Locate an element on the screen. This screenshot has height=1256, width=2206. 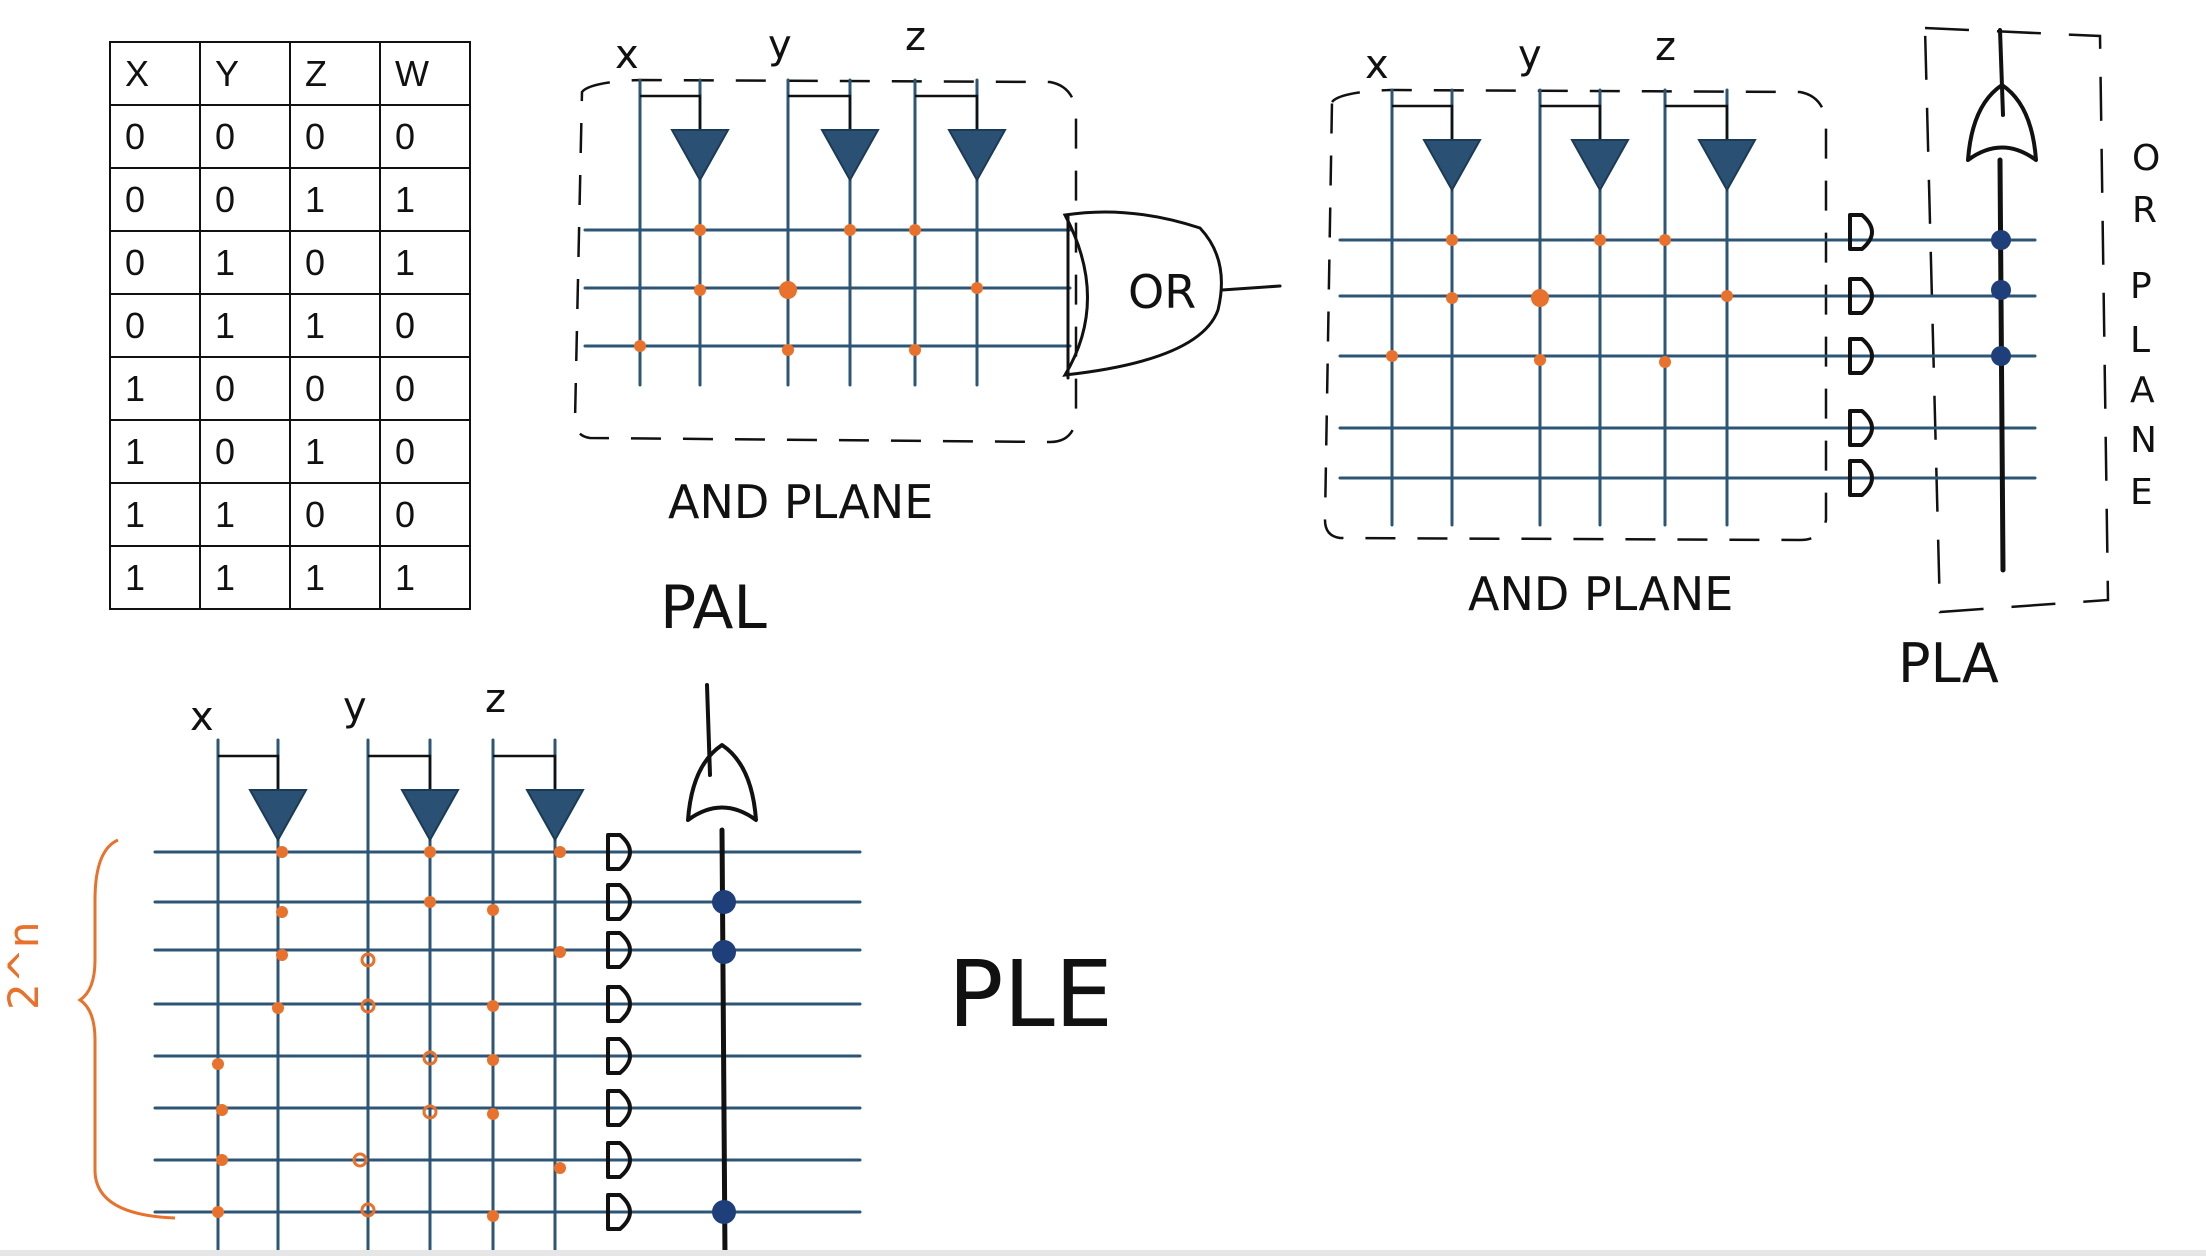
pal-buffer-x is located at coordinates (700, 156).